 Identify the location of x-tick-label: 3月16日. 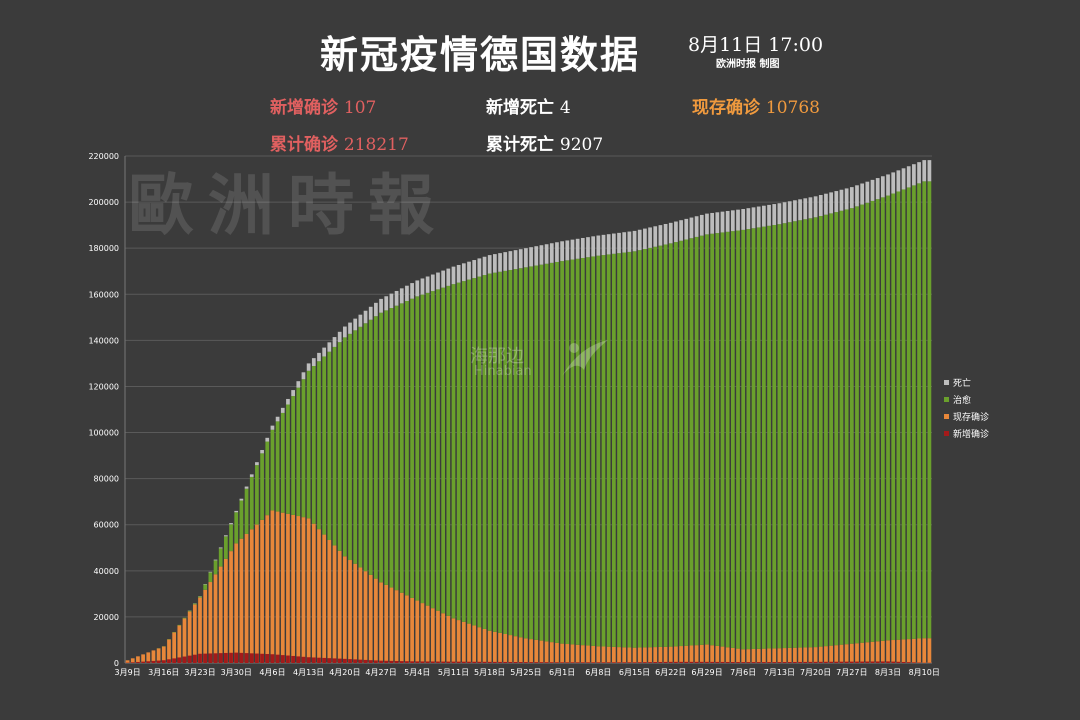
(163, 672).